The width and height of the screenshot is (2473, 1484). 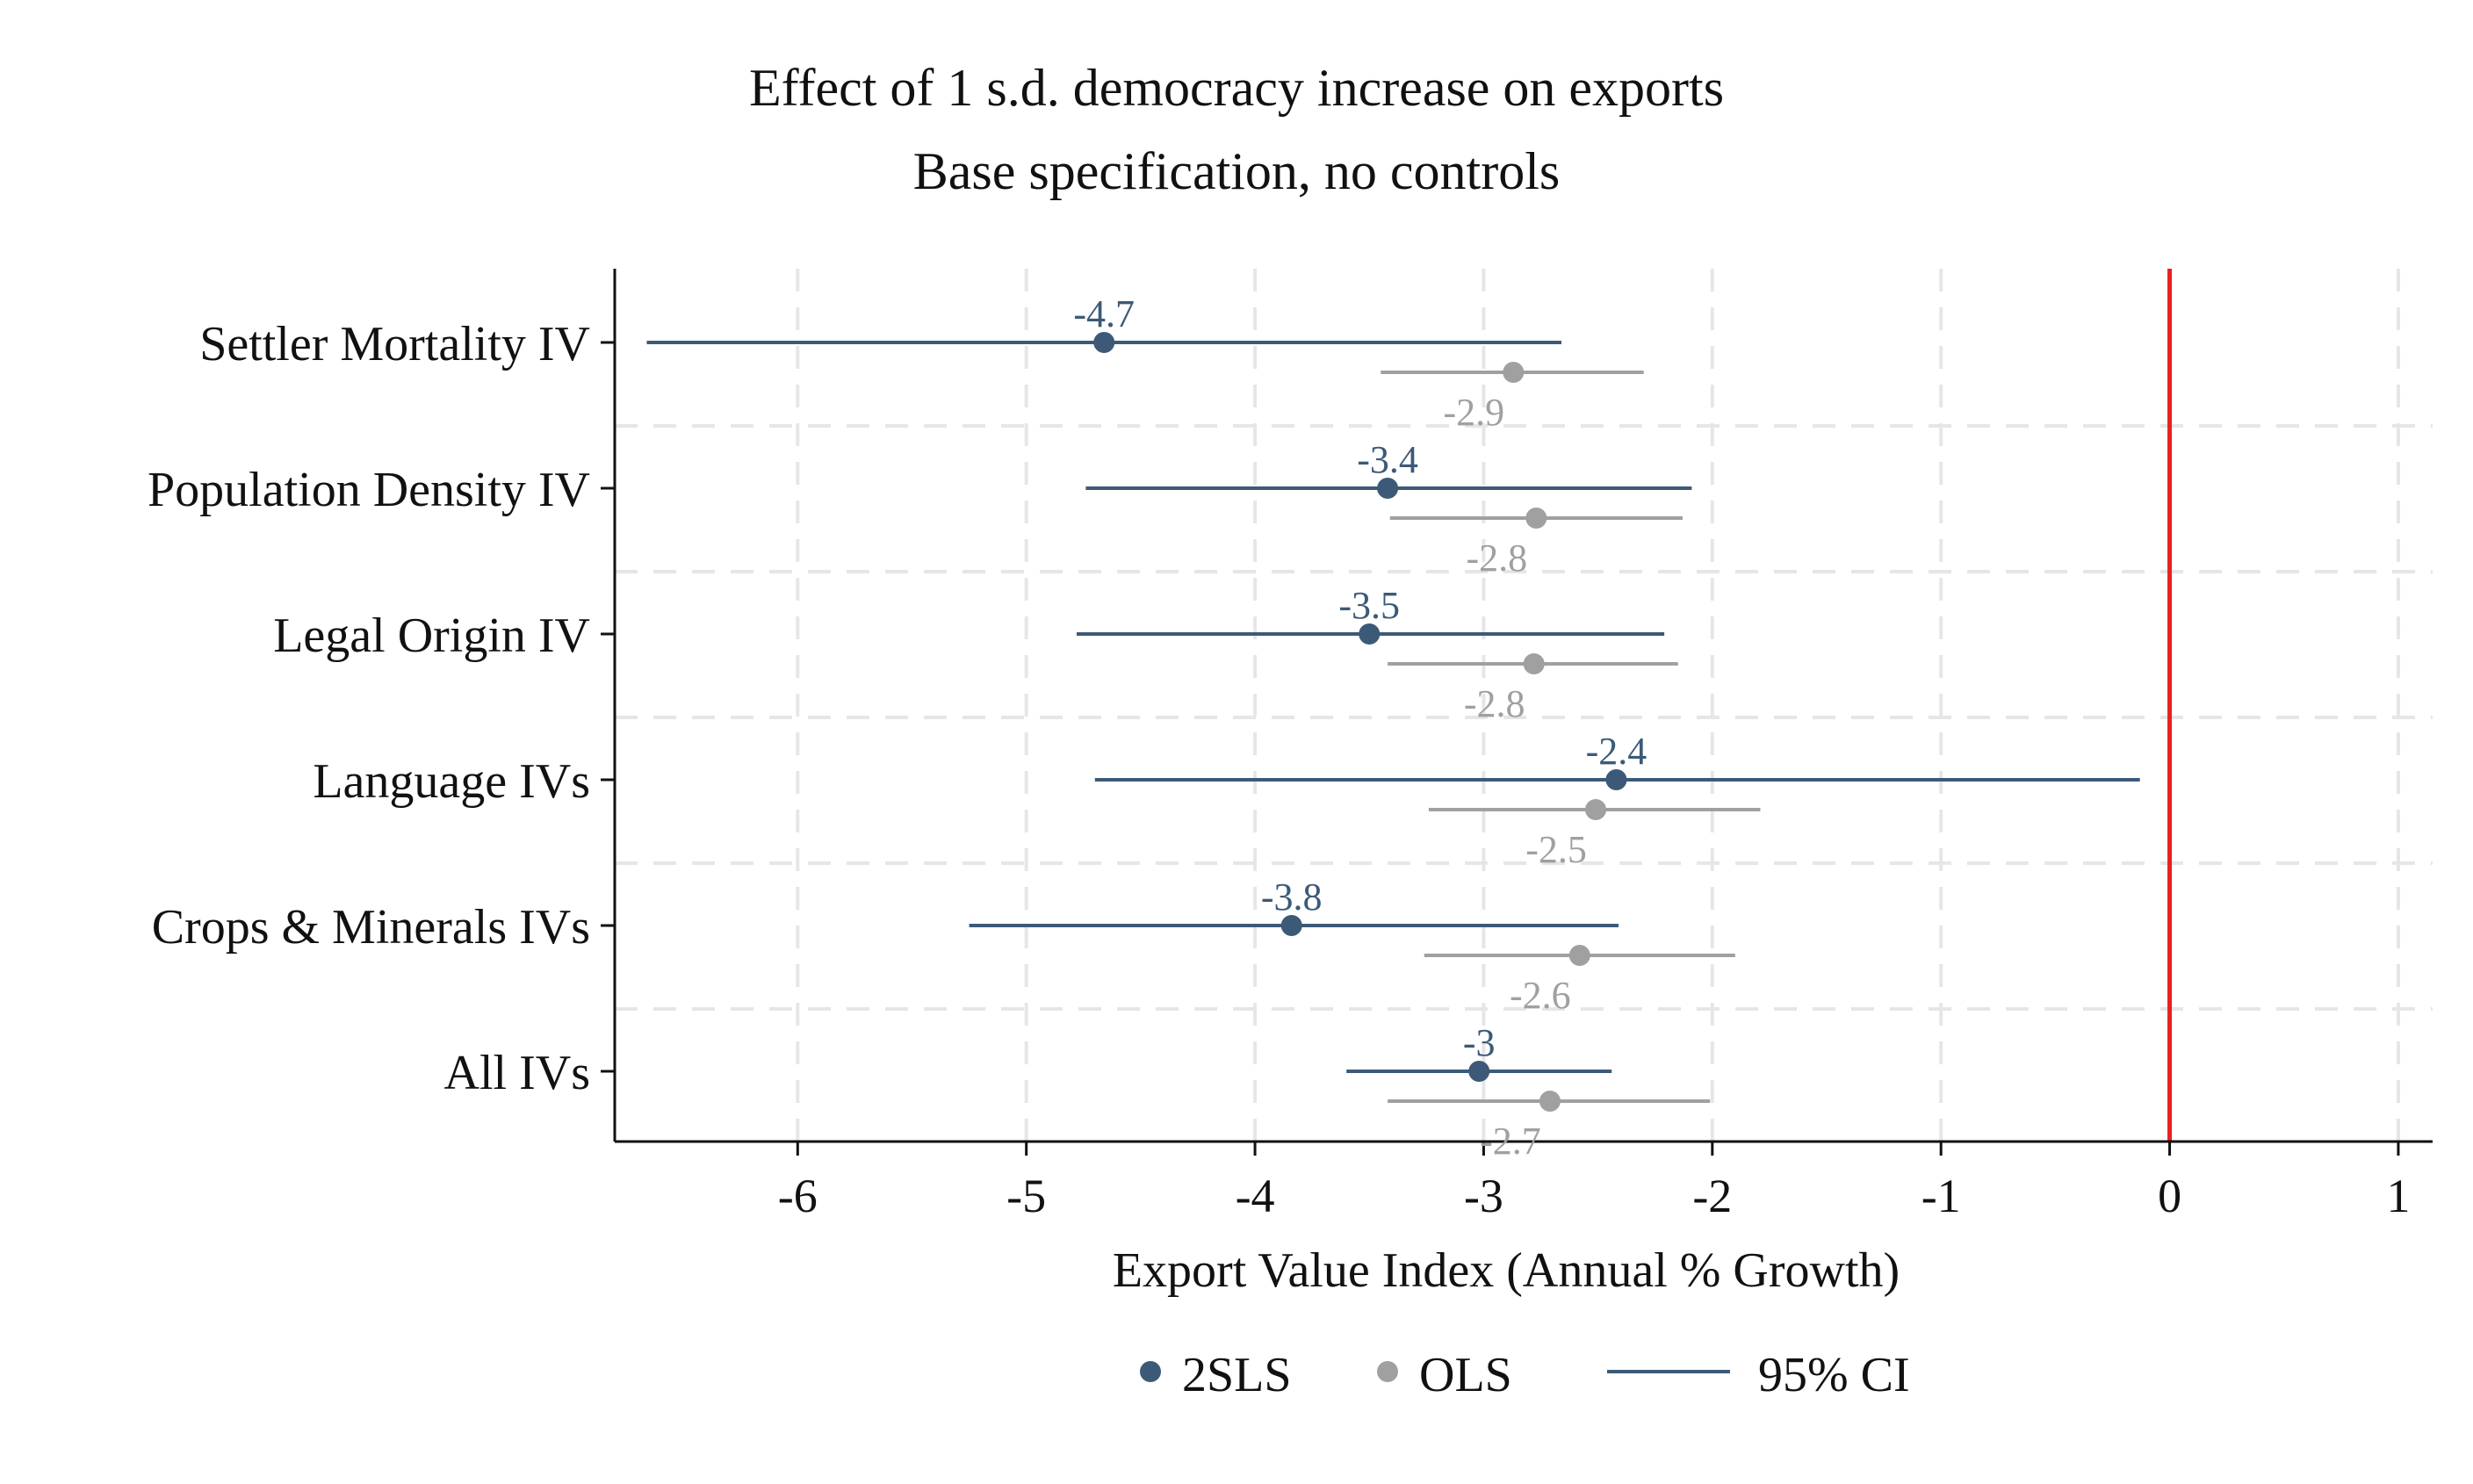 I want to click on legend-label: 2SLS, so click(x=1237, y=1375).